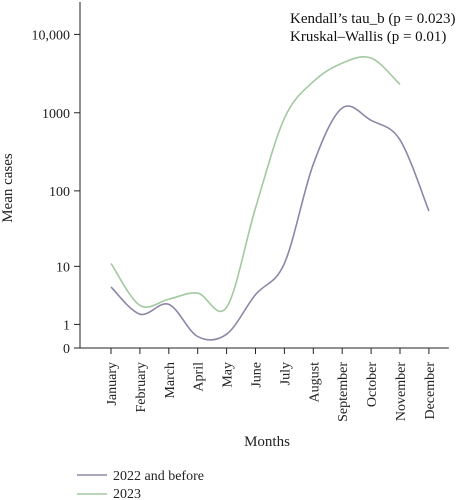 Image resolution: width=460 pixels, height=500 pixels. What do you see at coordinates (170, 380) in the screenshot?
I see `x-tick-label-march: March` at bounding box center [170, 380].